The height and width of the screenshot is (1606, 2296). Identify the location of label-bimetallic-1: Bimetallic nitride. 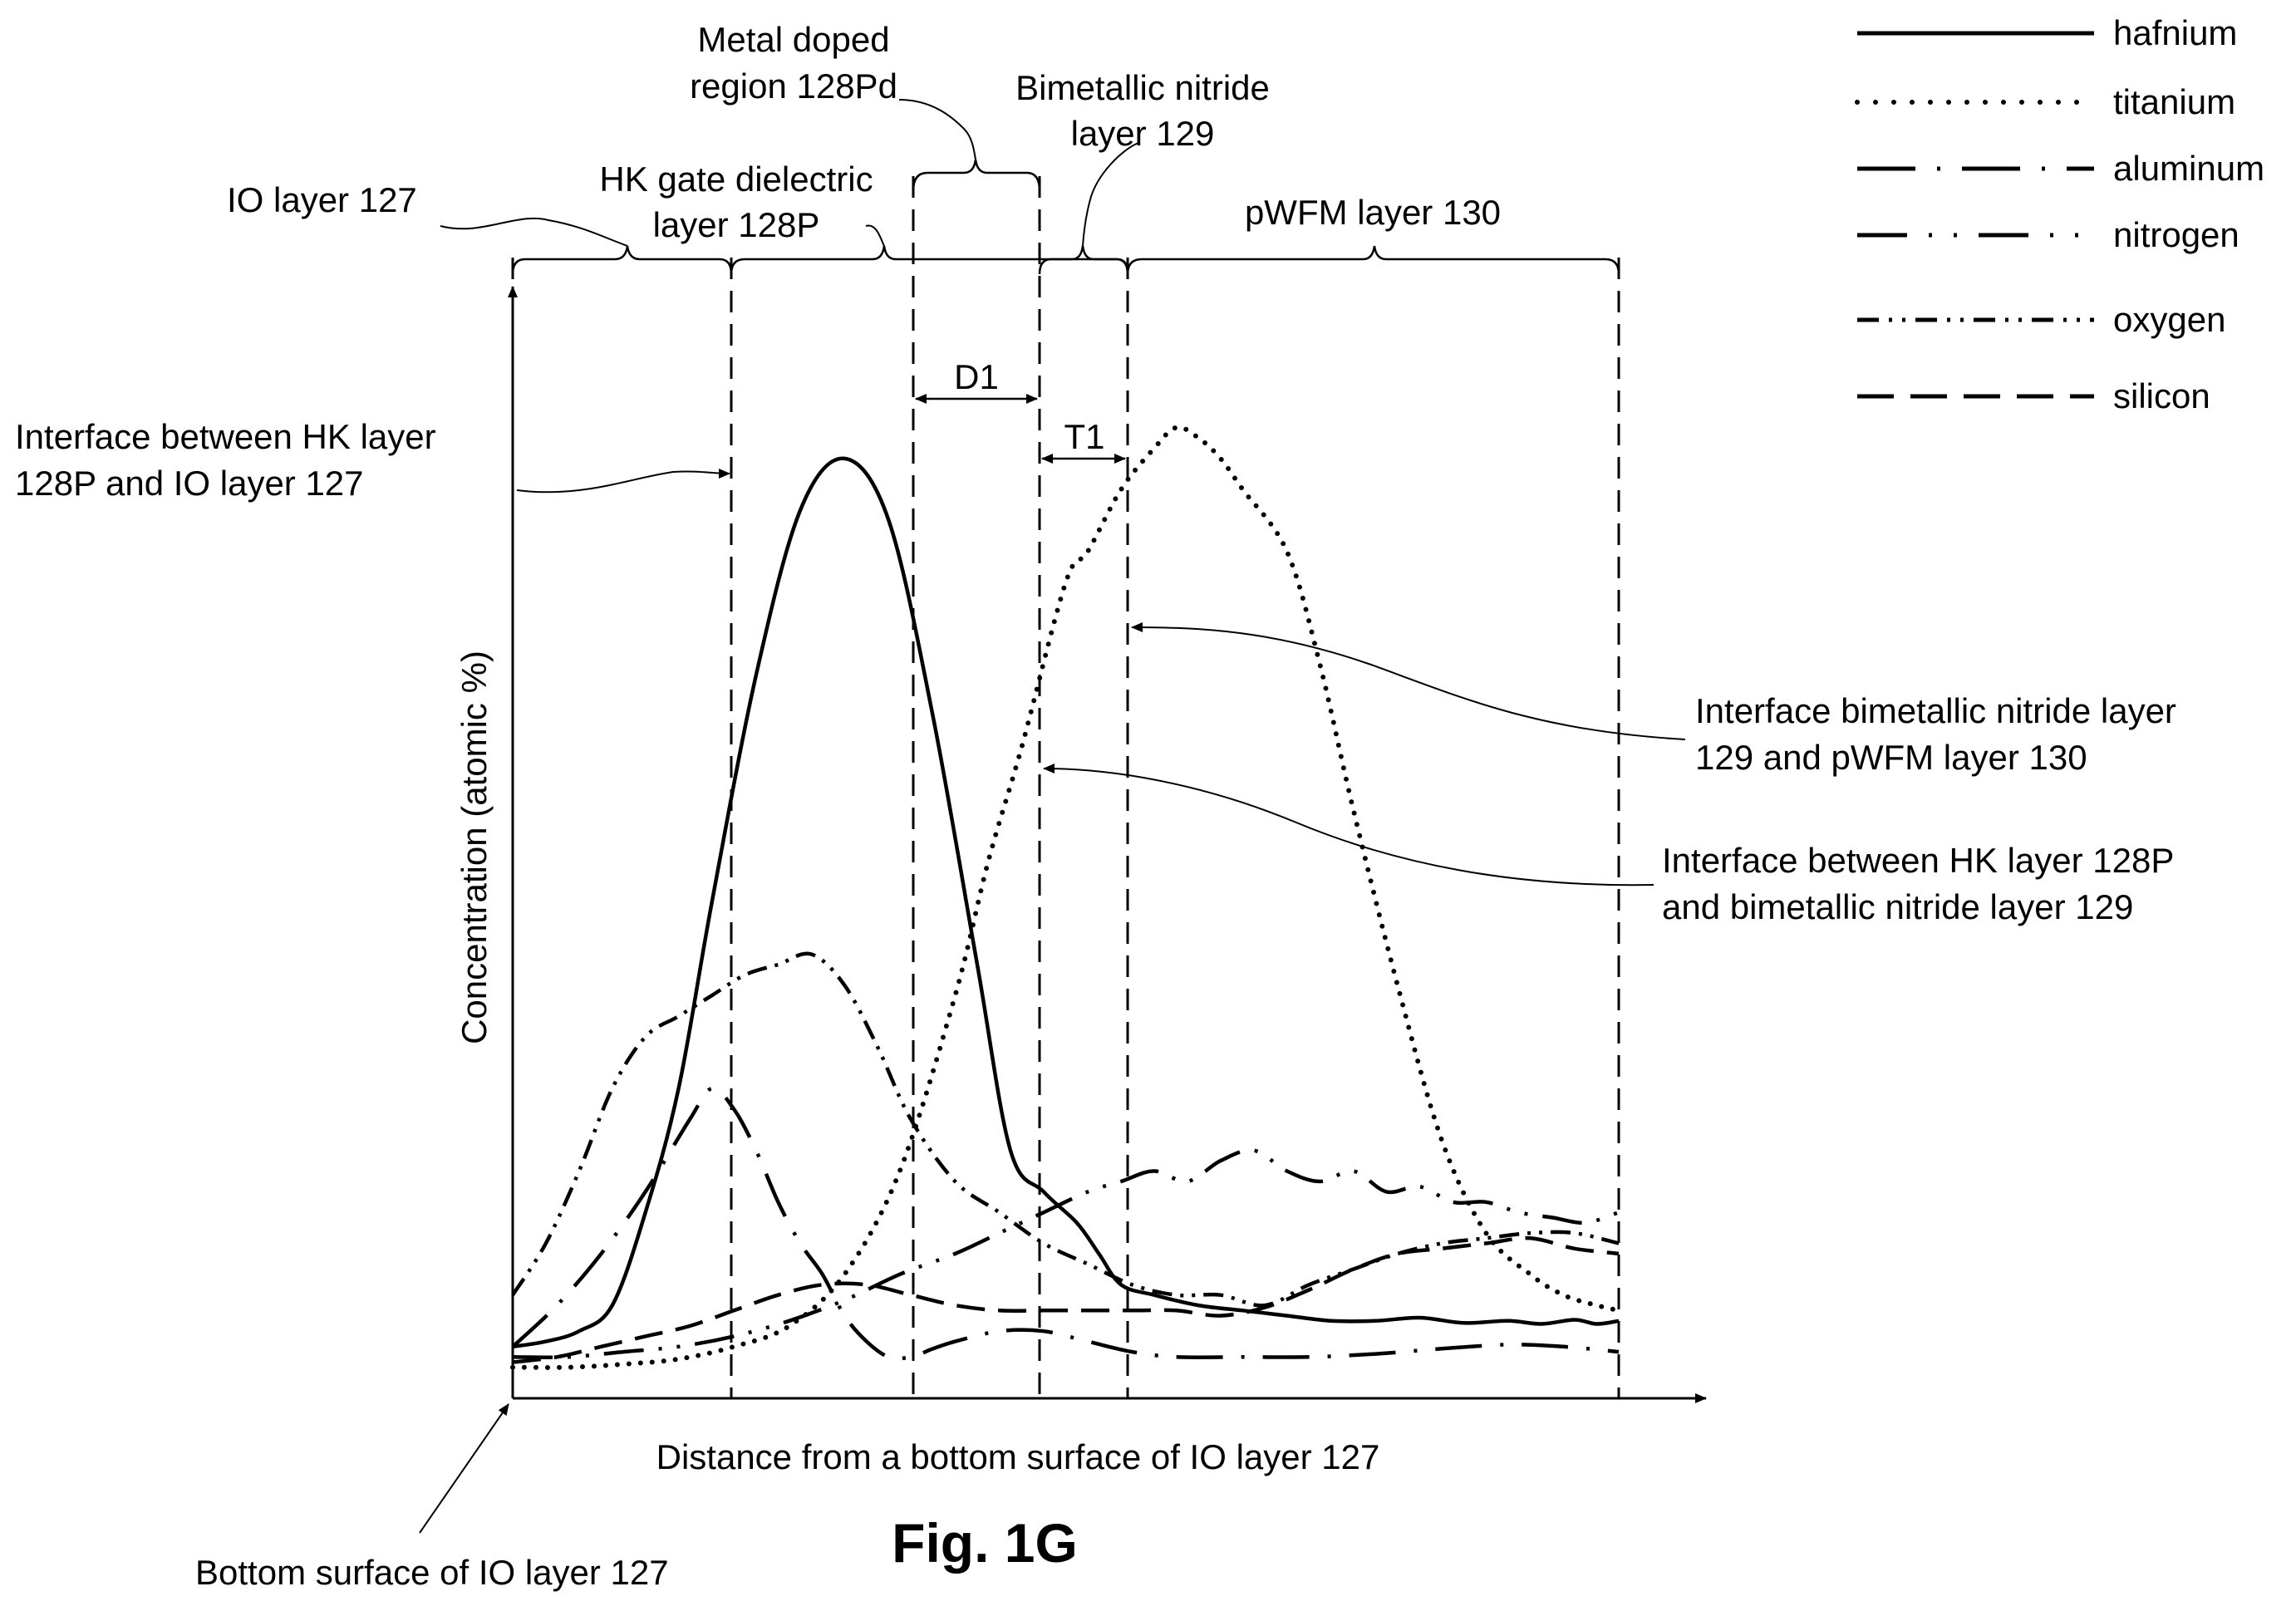
(1142, 87).